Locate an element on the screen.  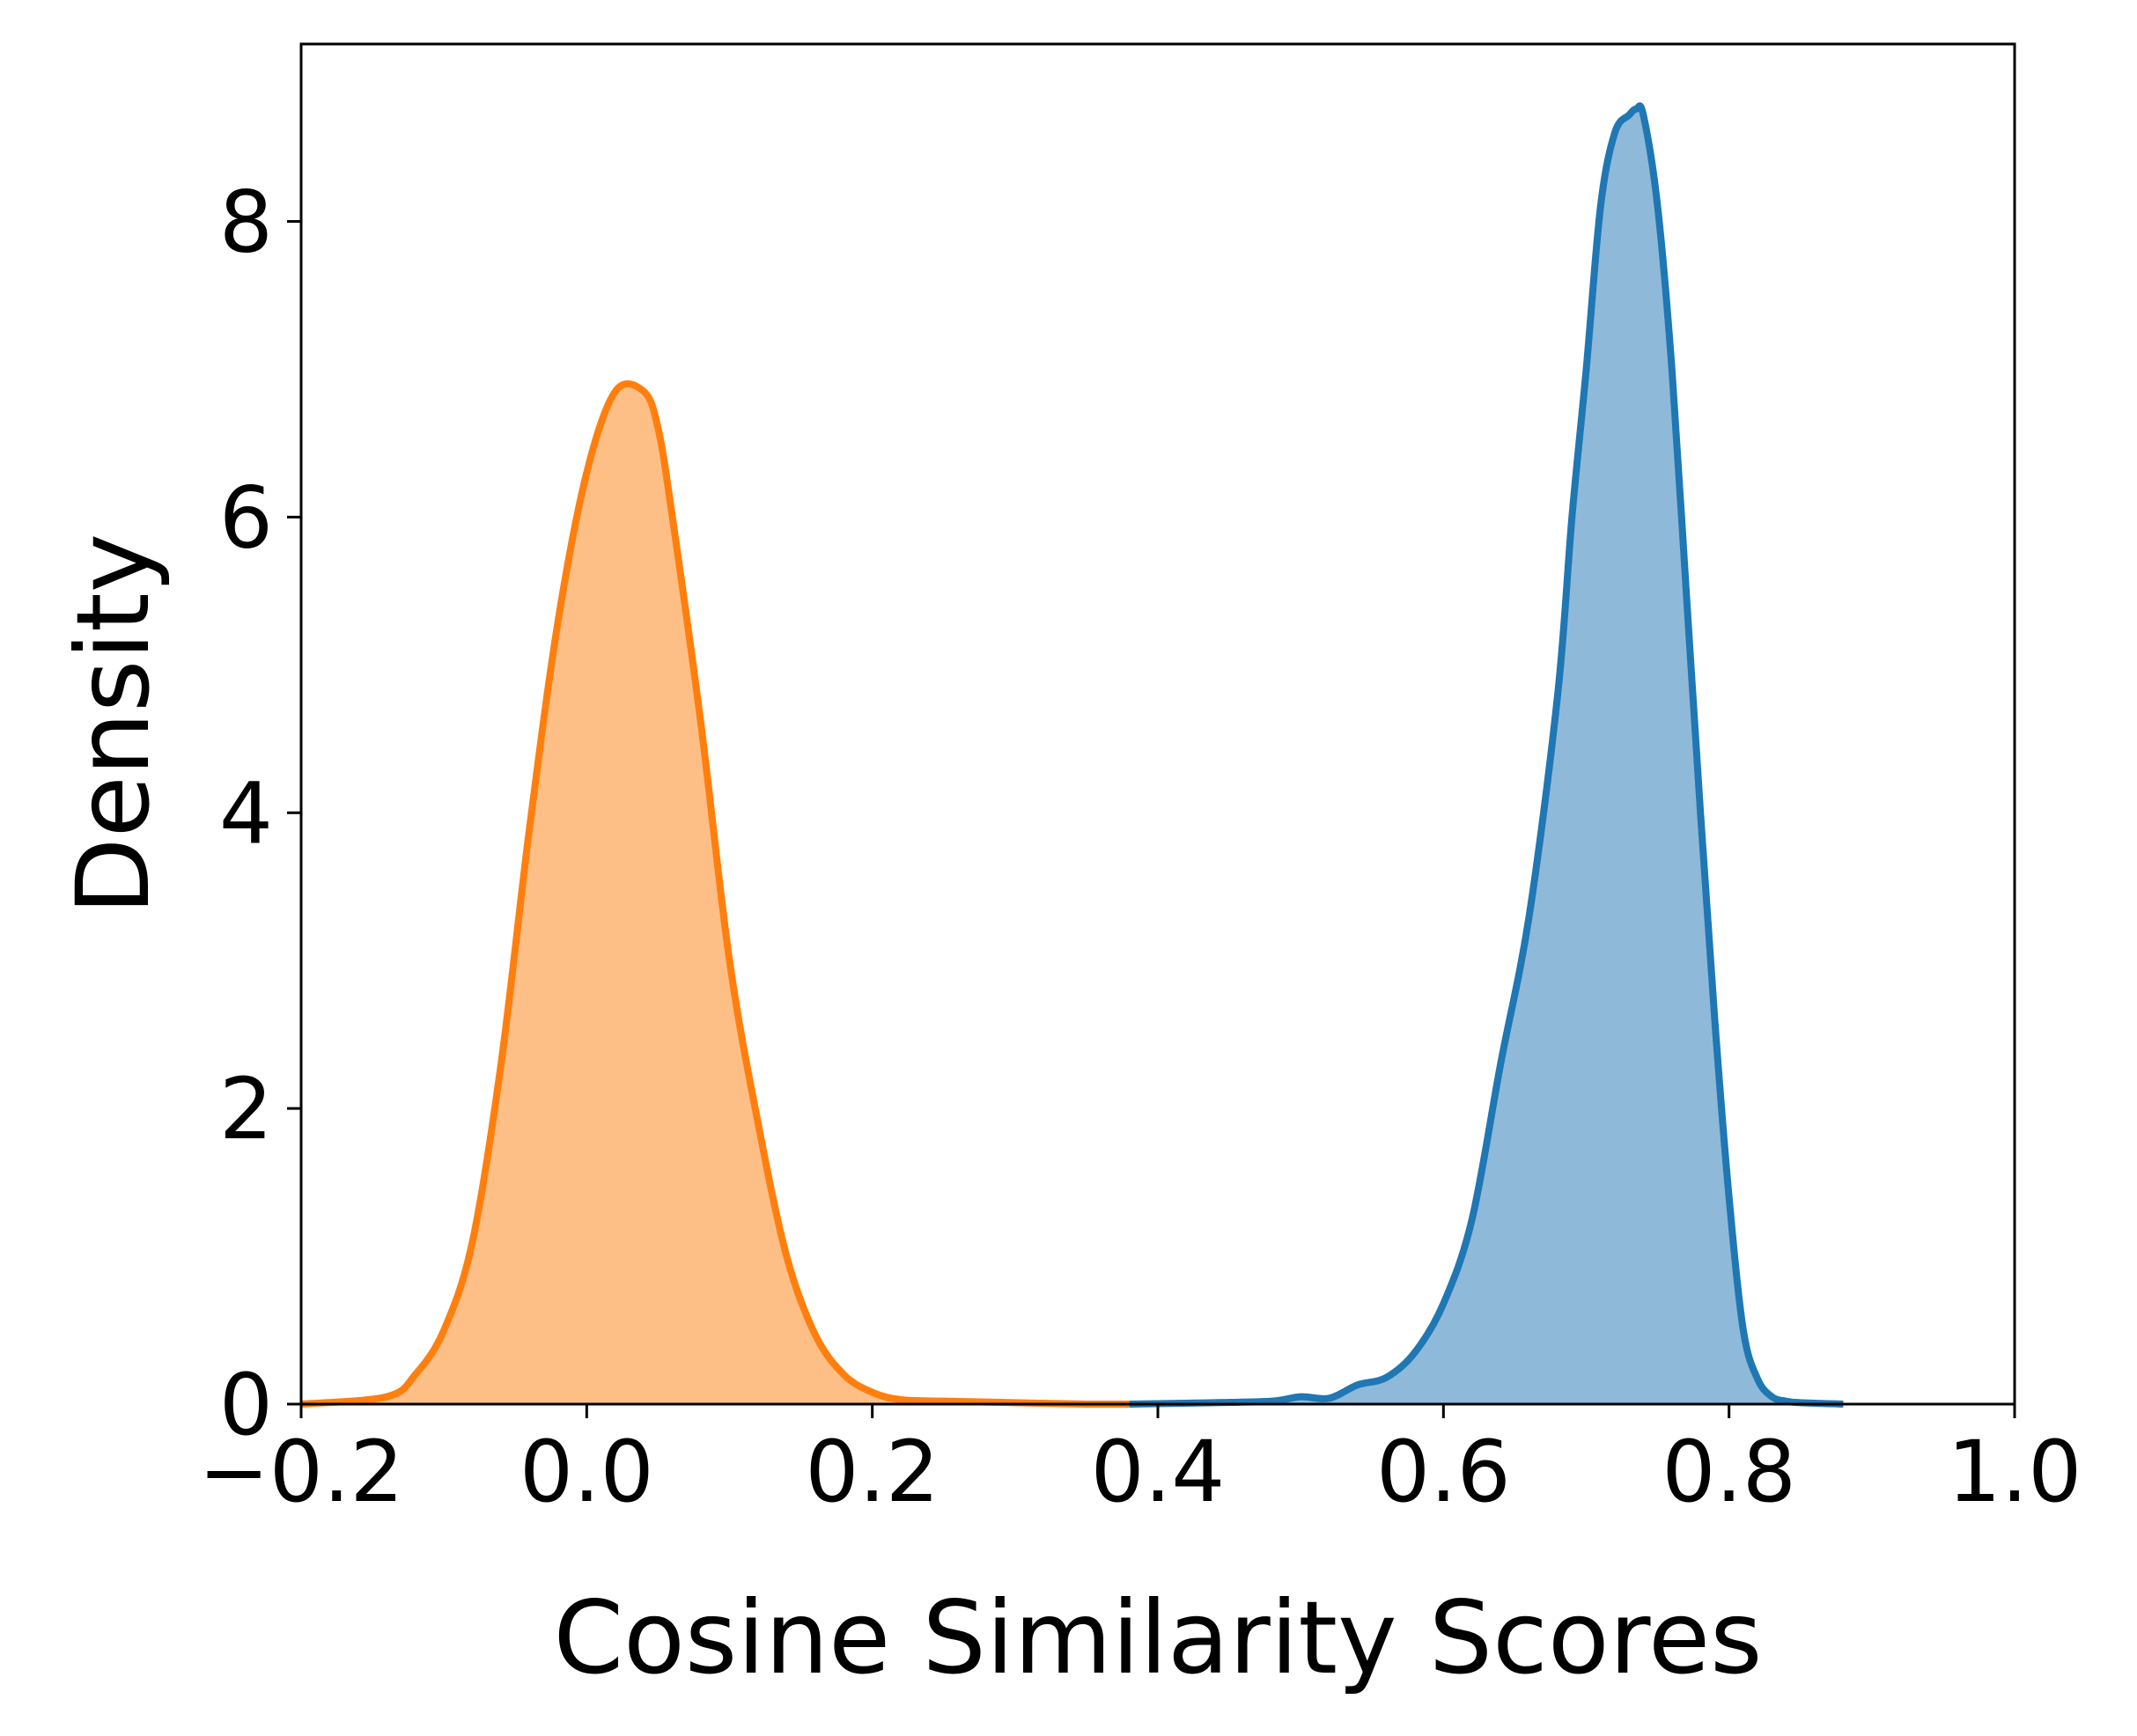
y-tick-label: 8 is located at coordinates (246, 222).